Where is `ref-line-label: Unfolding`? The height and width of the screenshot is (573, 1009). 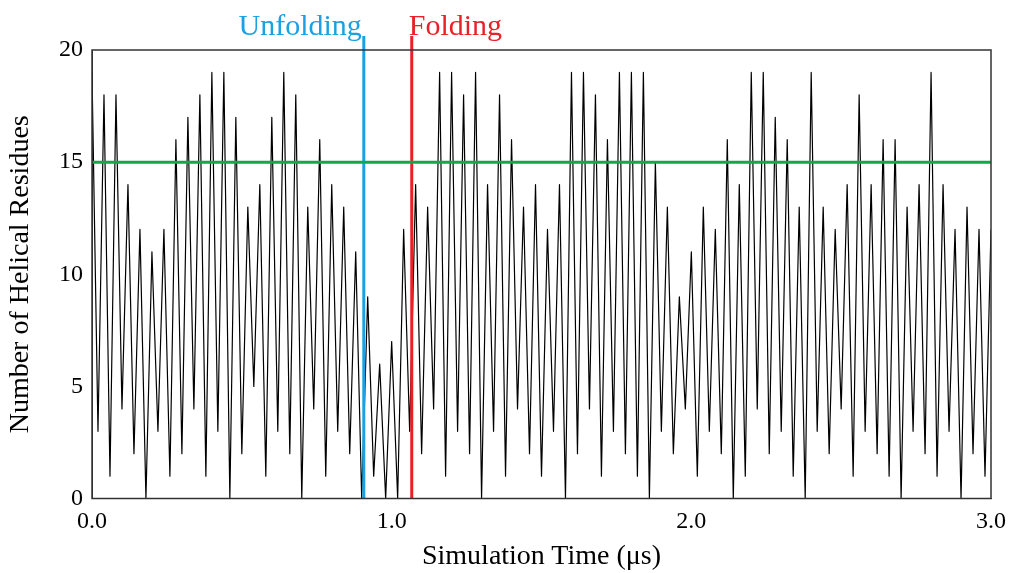 ref-line-label: Unfolding is located at coordinates (300, 24).